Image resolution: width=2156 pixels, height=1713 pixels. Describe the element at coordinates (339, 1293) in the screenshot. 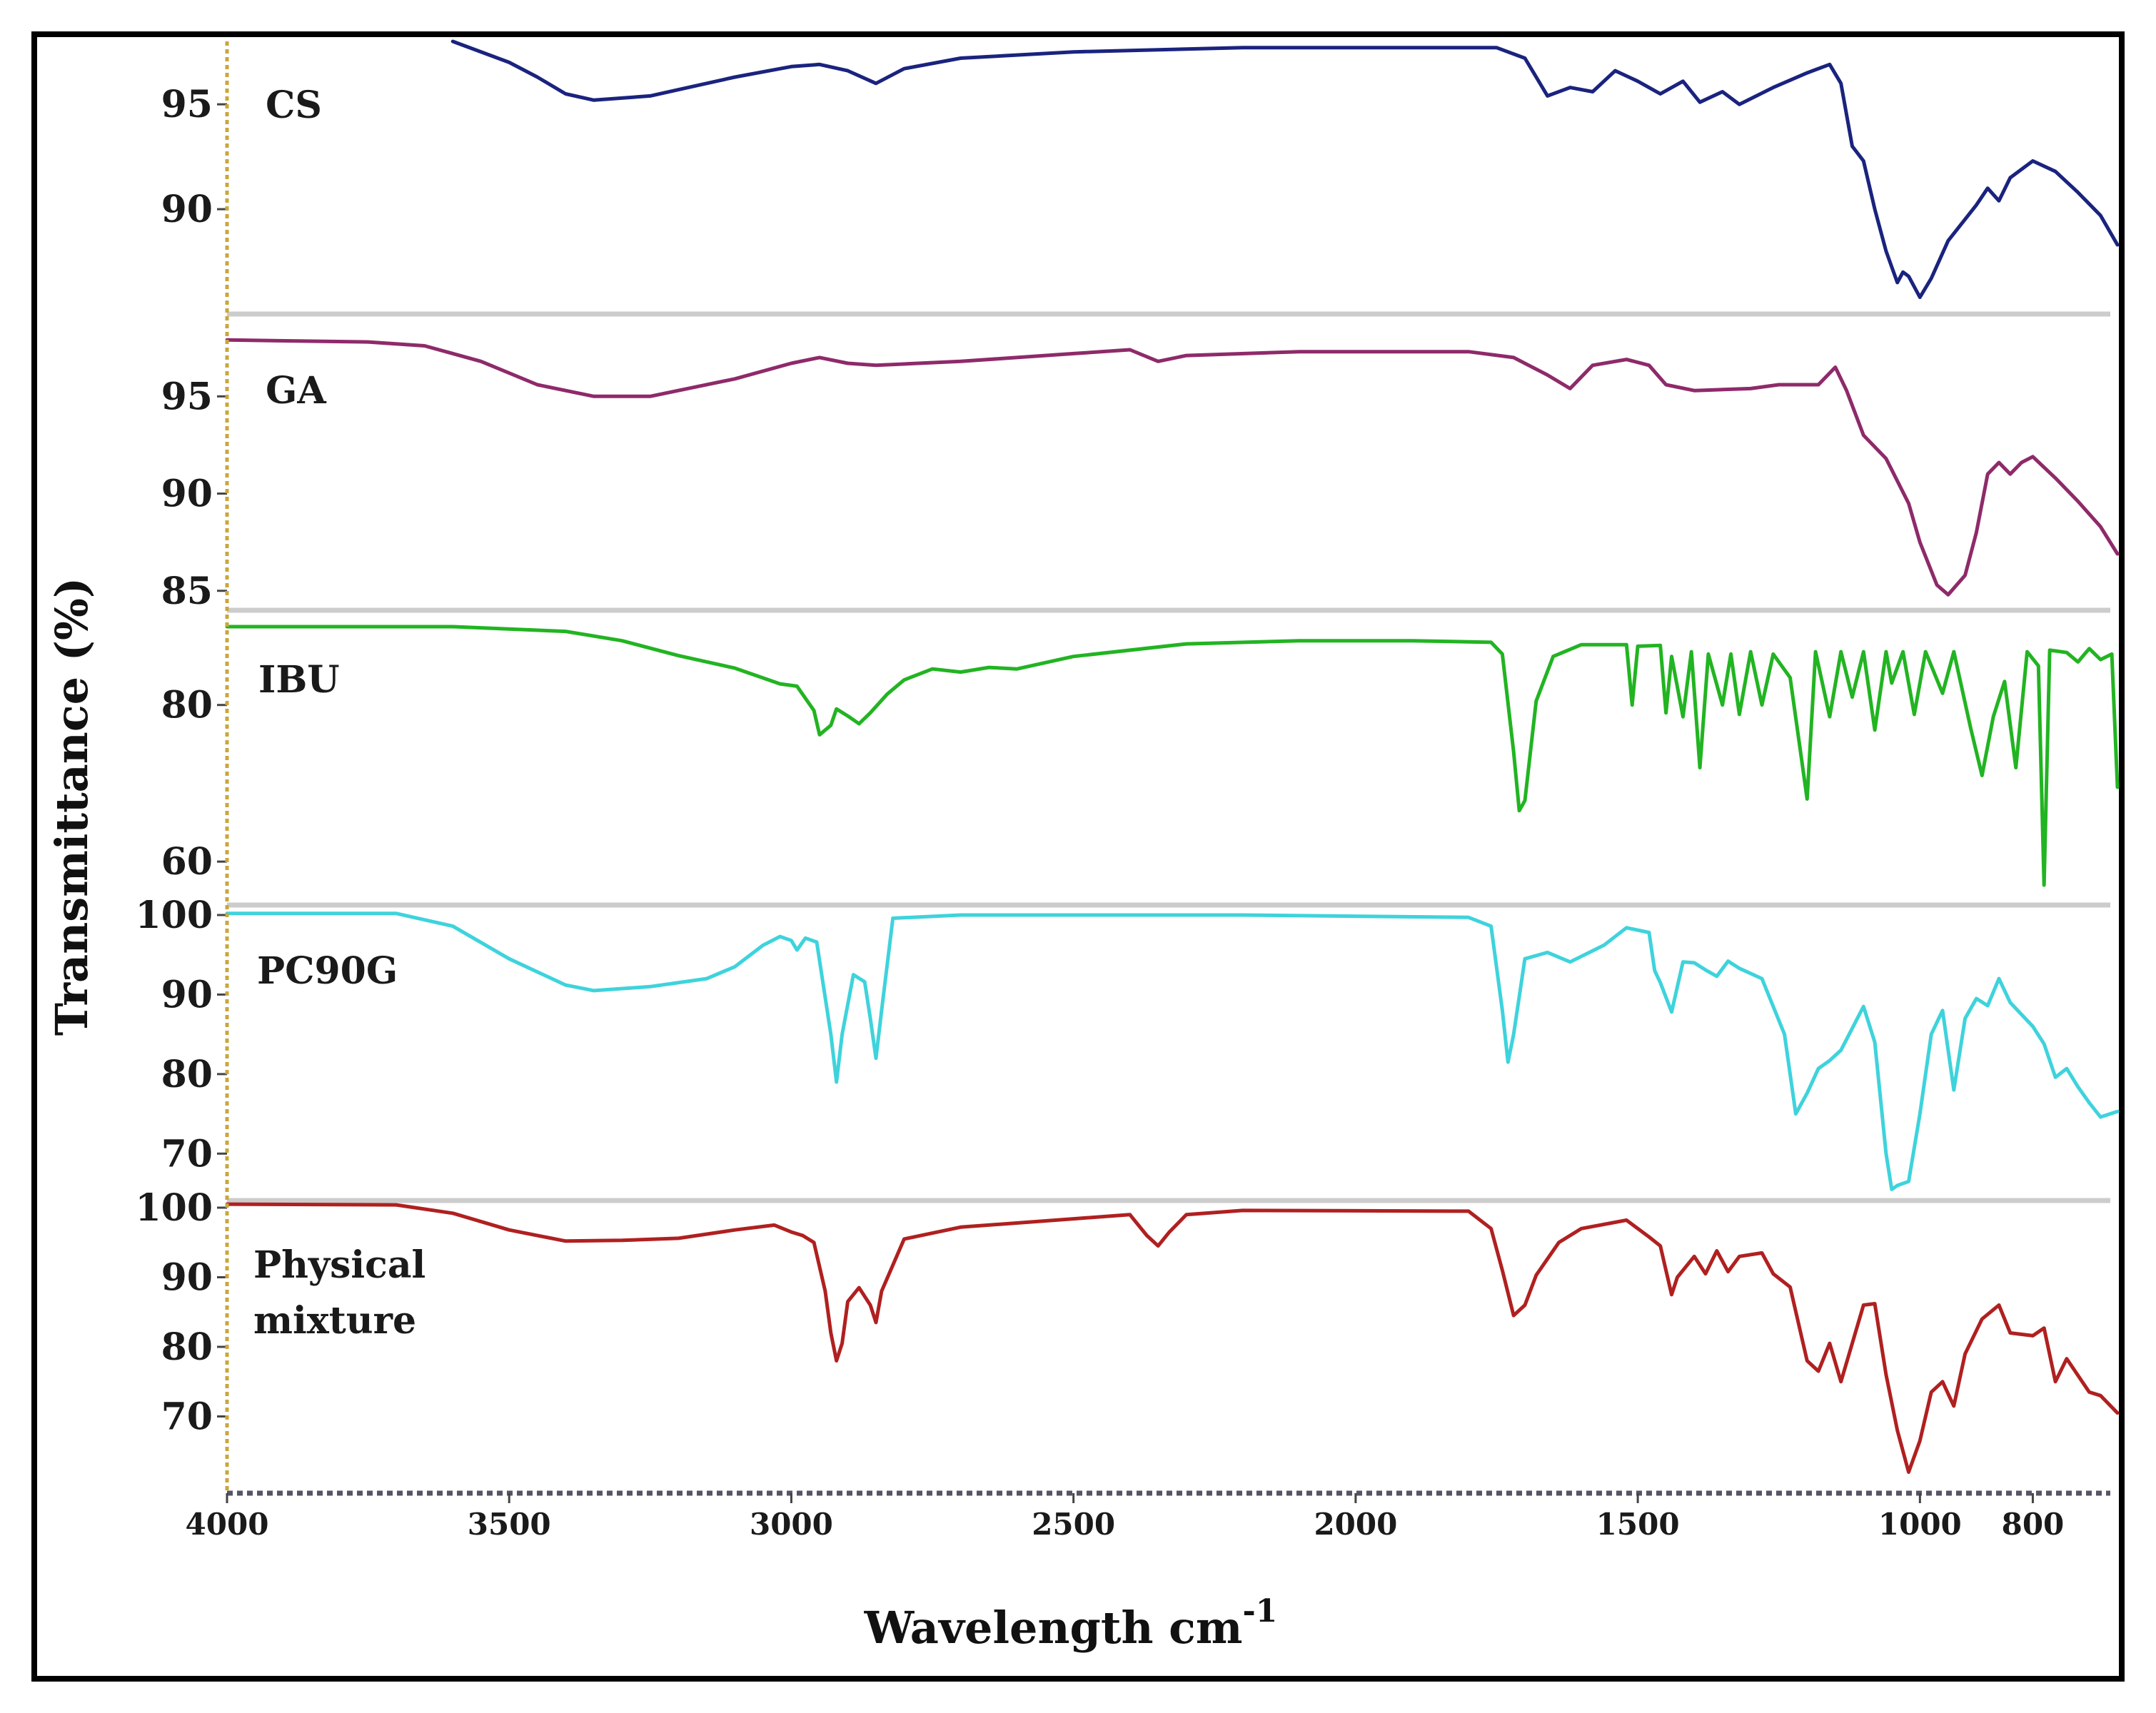

I see `series-label: Physical mixture` at that location.